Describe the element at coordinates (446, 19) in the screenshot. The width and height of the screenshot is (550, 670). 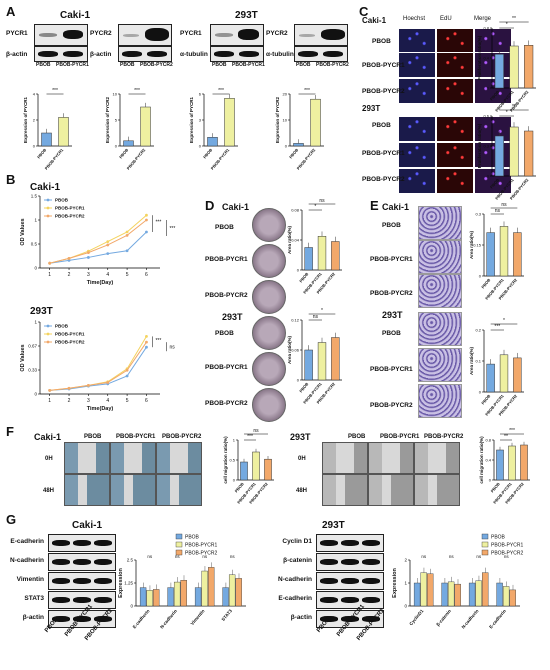
I see `c-col-edu: EdU` at that location.